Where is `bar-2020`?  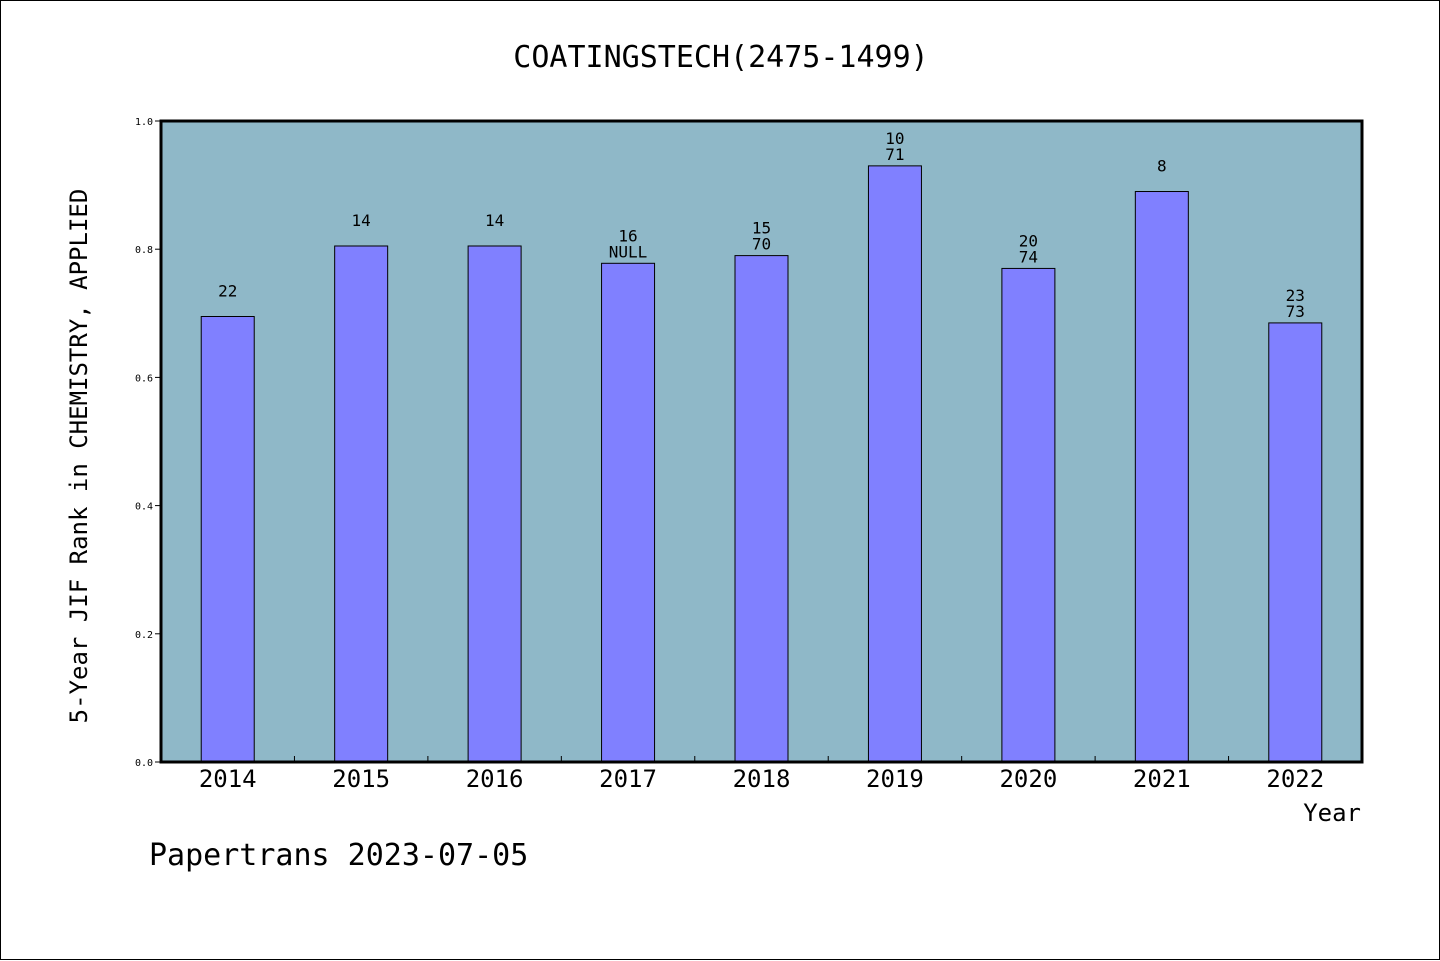 bar-2020 is located at coordinates (1028, 515).